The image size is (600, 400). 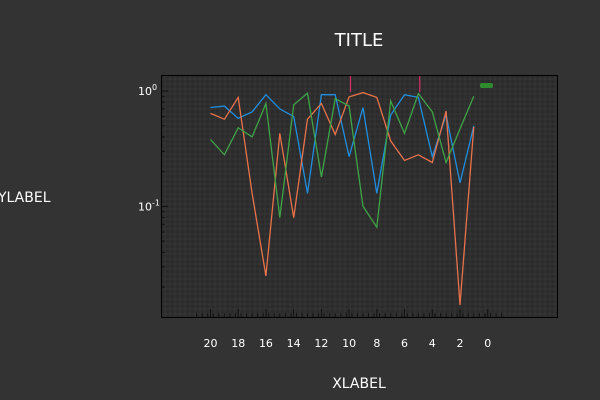 I want to click on x-axis: 20 18 16 14 12 10 8 6 4 2 0, so click(x=349, y=329).